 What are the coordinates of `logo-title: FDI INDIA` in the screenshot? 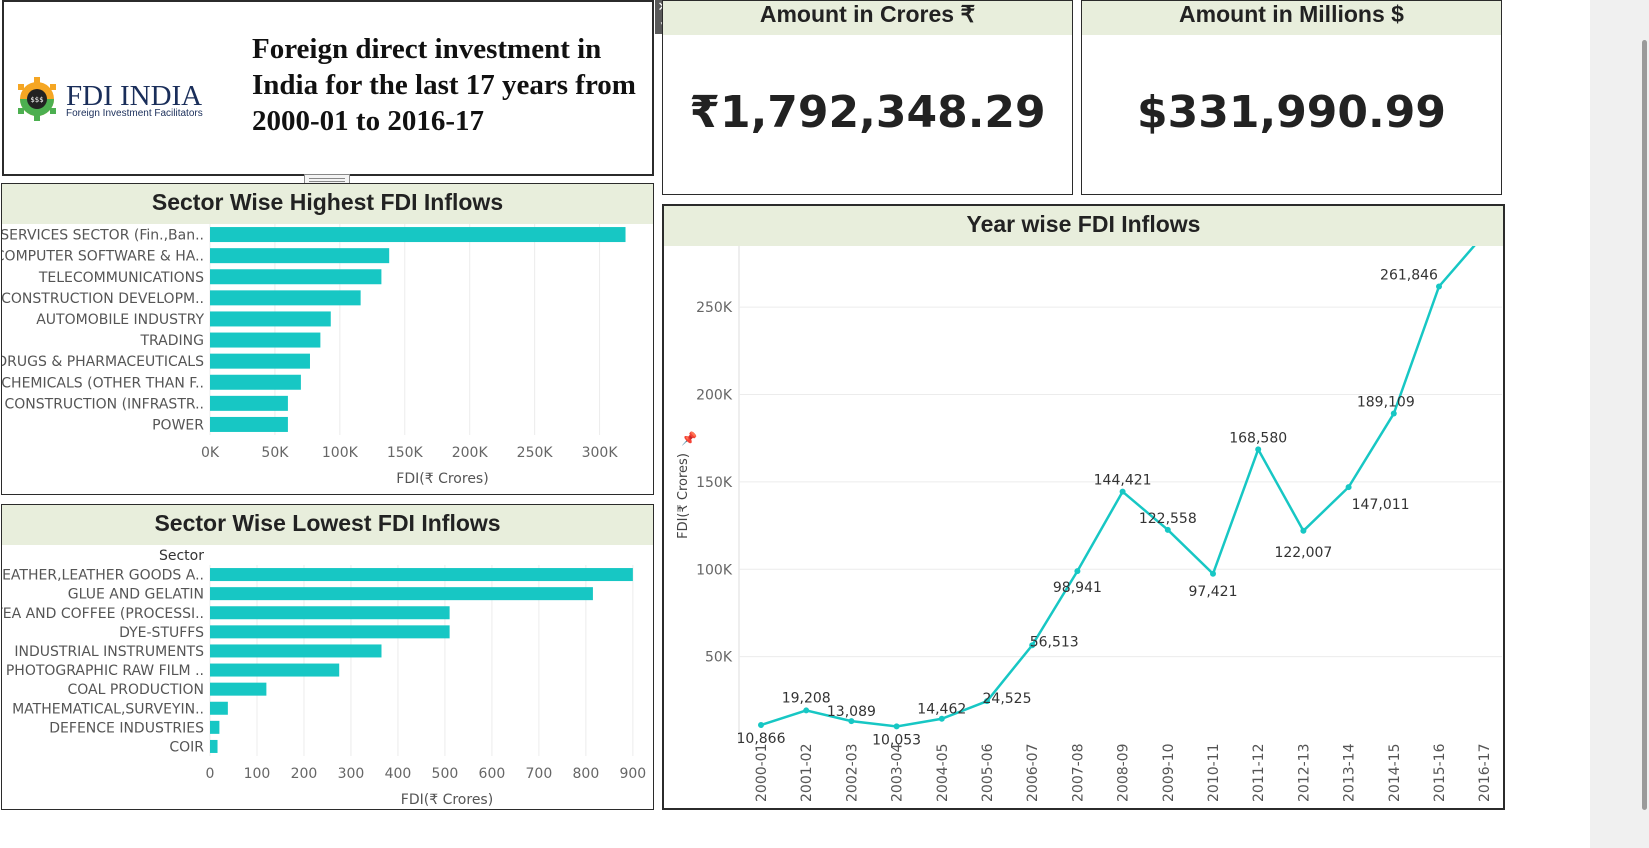 It's located at (134, 96).